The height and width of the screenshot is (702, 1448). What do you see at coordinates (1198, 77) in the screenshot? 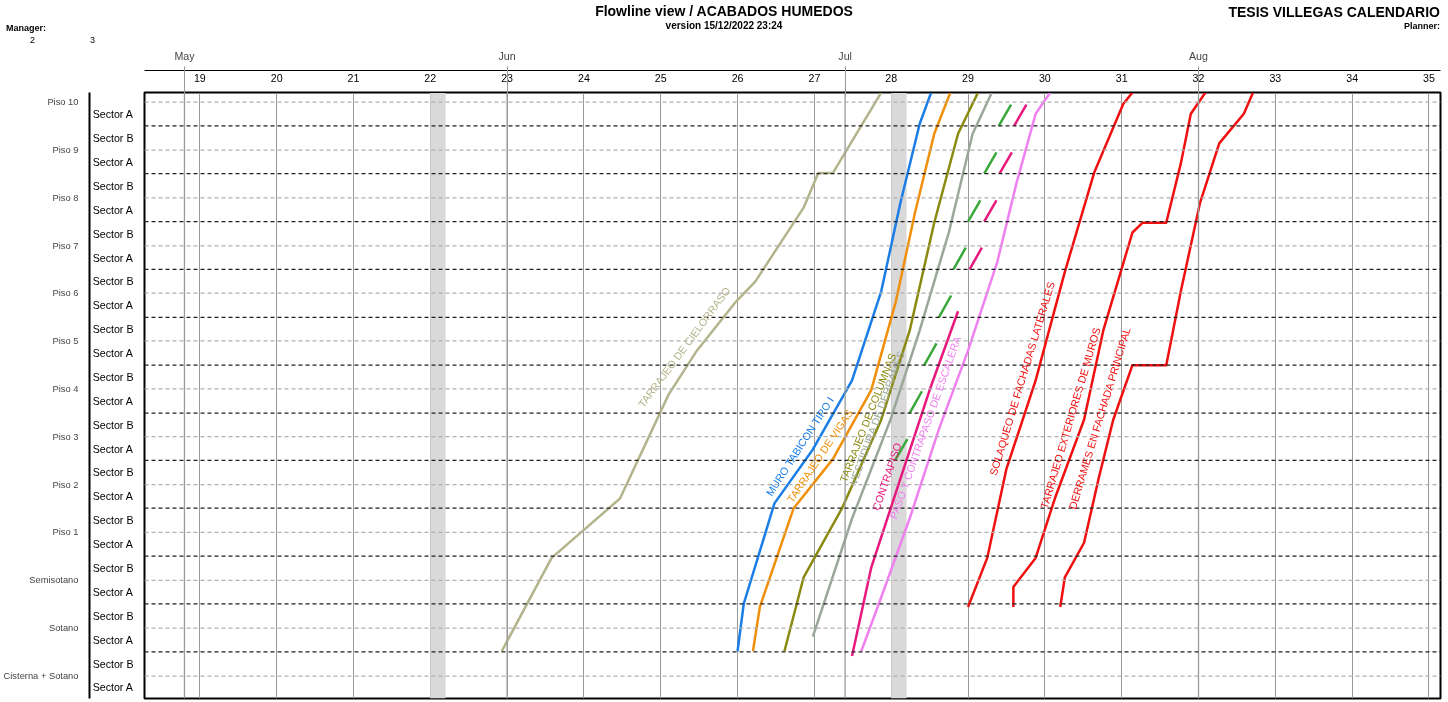
I see `x-tick-label: 32` at bounding box center [1198, 77].